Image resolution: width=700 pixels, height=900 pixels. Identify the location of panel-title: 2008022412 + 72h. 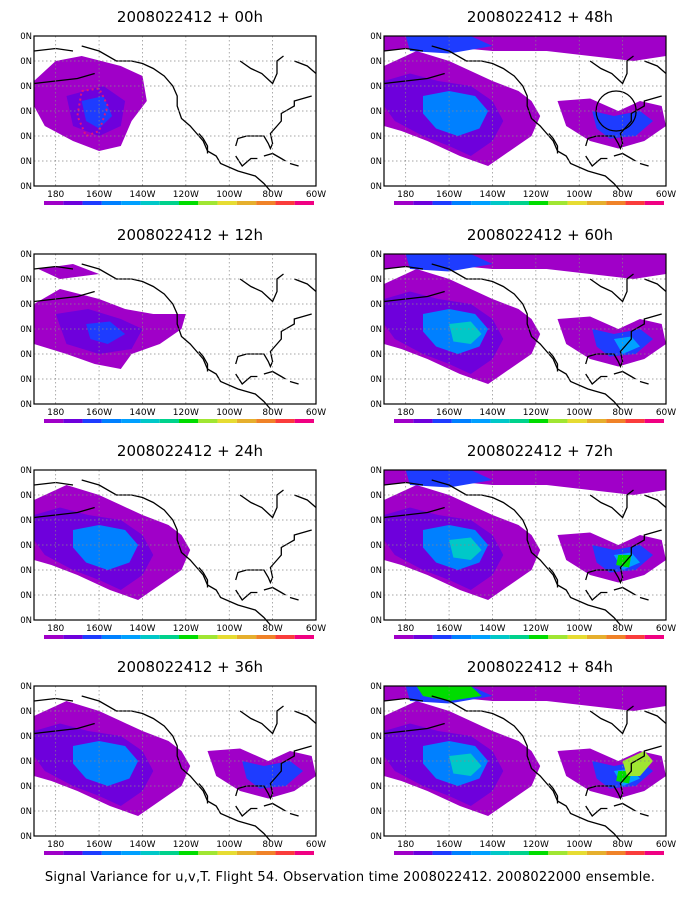
(540, 451).